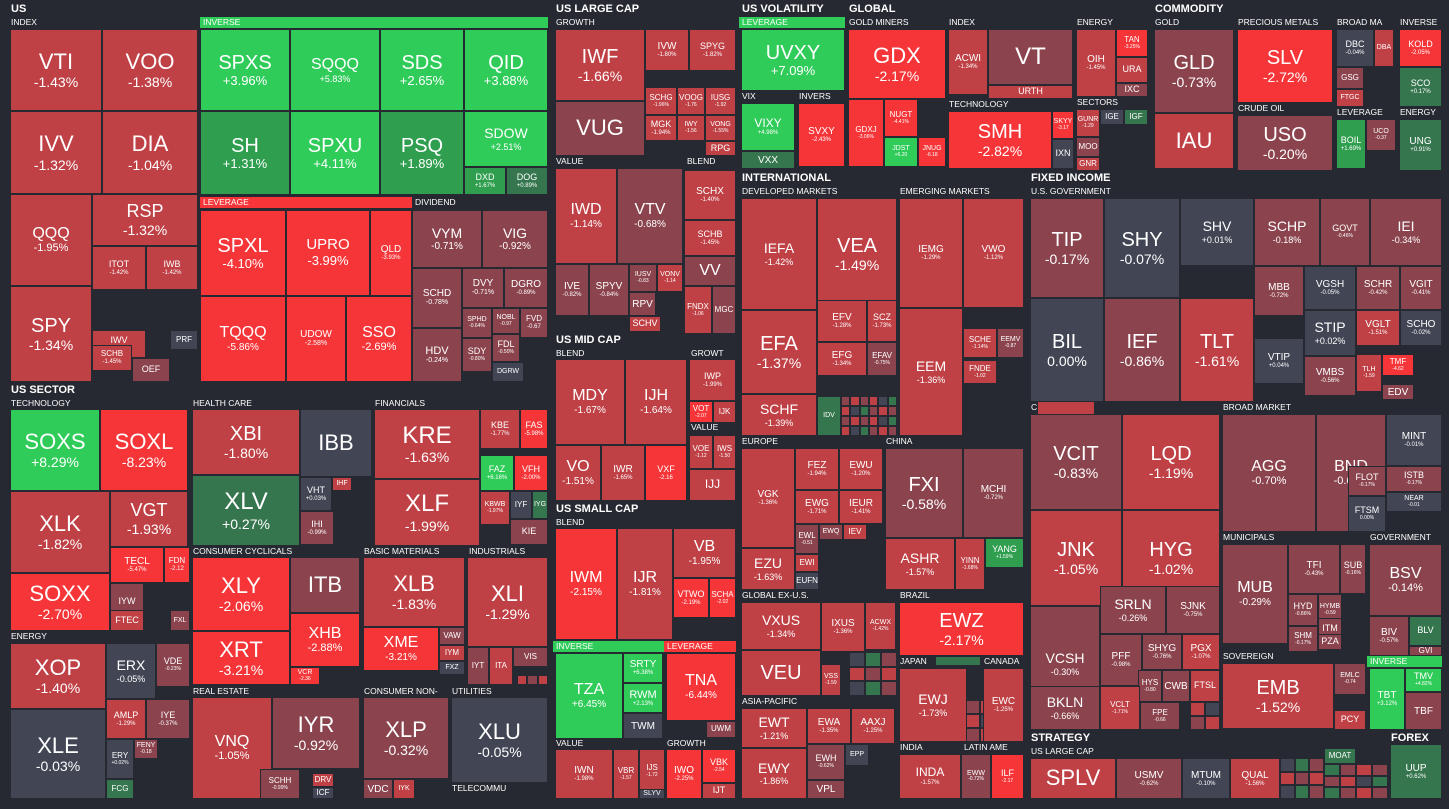 The width and height of the screenshot is (1449, 809). What do you see at coordinates (1355, 48) in the screenshot?
I see `etf-tile-dbc: DBC -0.04%` at bounding box center [1355, 48].